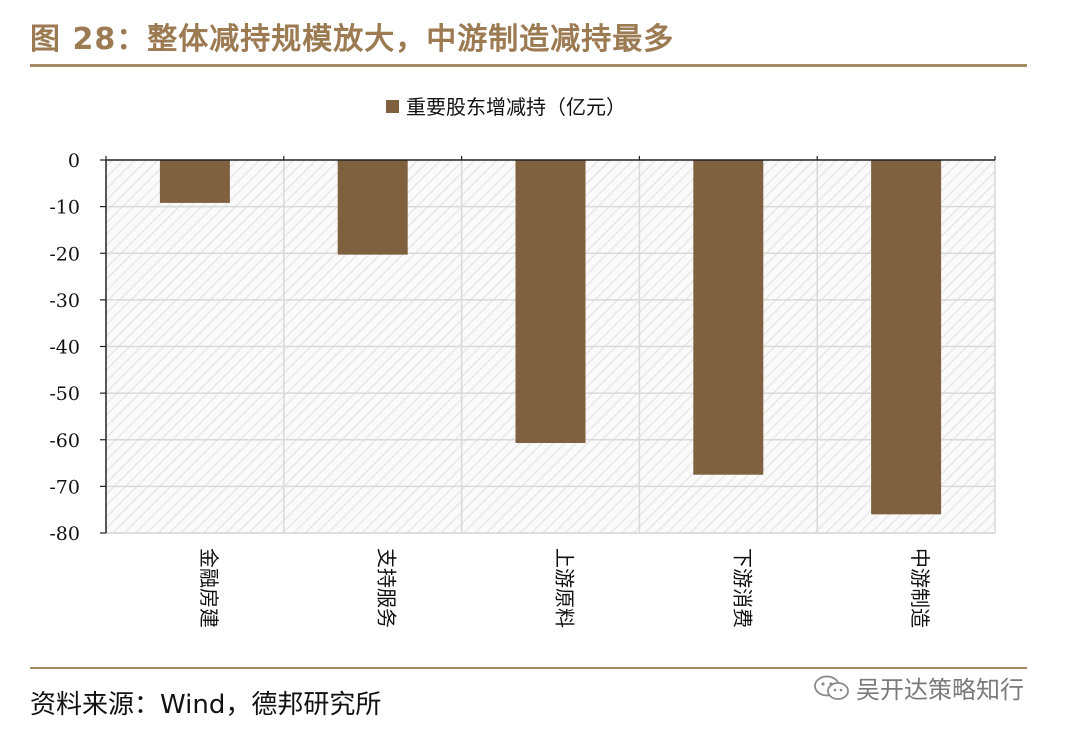 The height and width of the screenshot is (731, 1080). What do you see at coordinates (64, 394) in the screenshot?
I see `y-tick-label: -50` at bounding box center [64, 394].